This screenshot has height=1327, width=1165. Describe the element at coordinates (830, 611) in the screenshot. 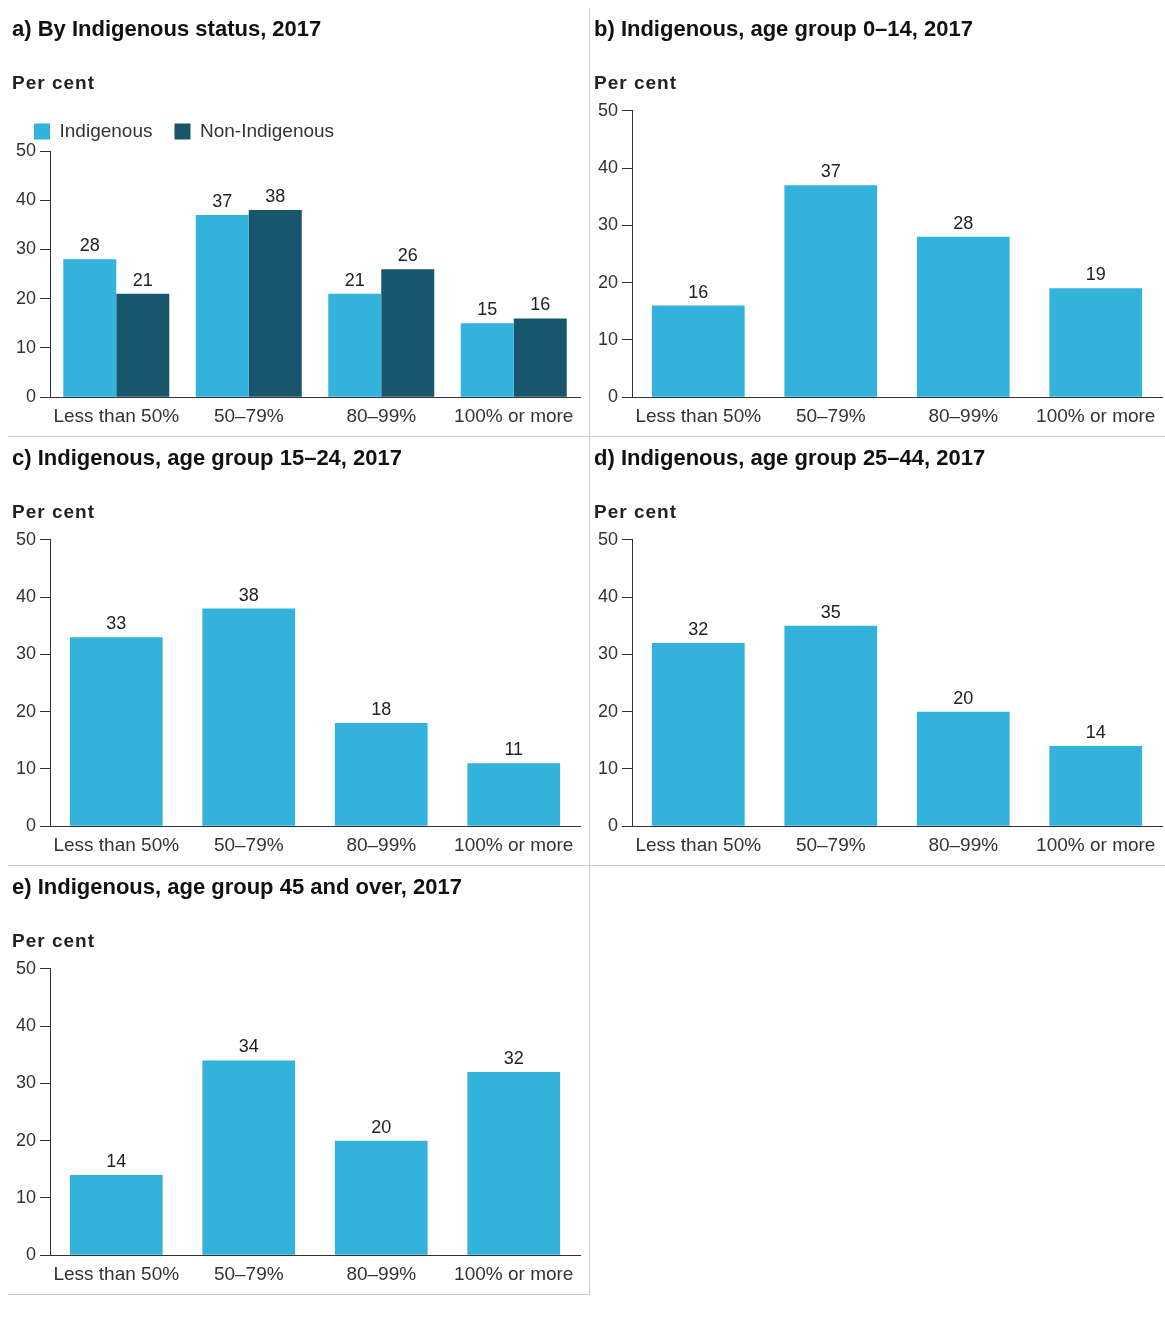

I see `data-label: 35` at that location.